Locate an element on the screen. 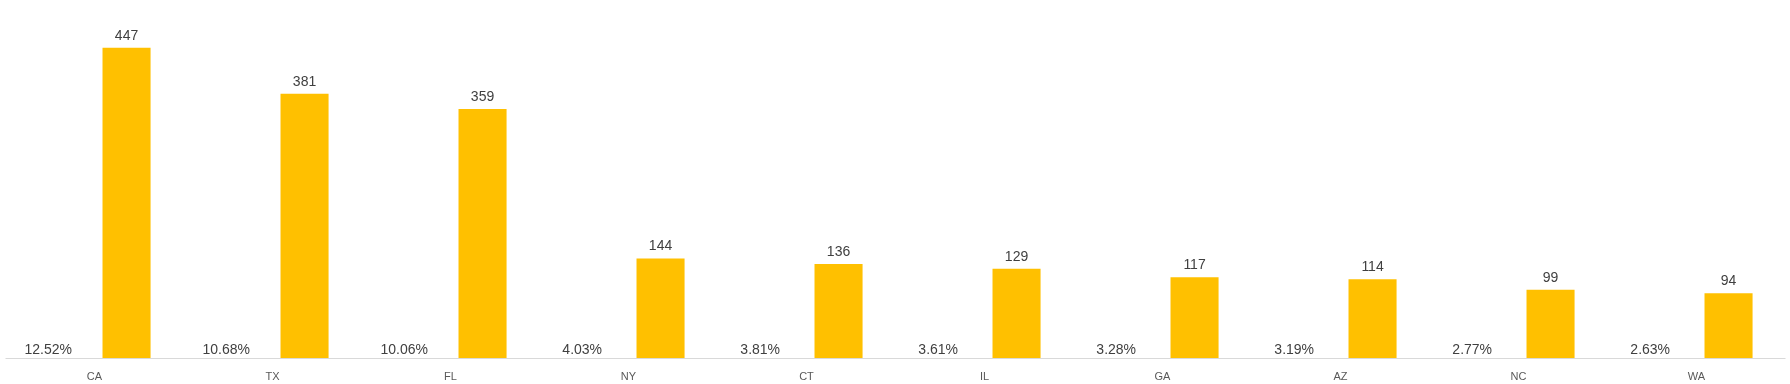 Image resolution: width=1790 pixels, height=384 pixels. data-label: 447 is located at coordinates (126, 34).